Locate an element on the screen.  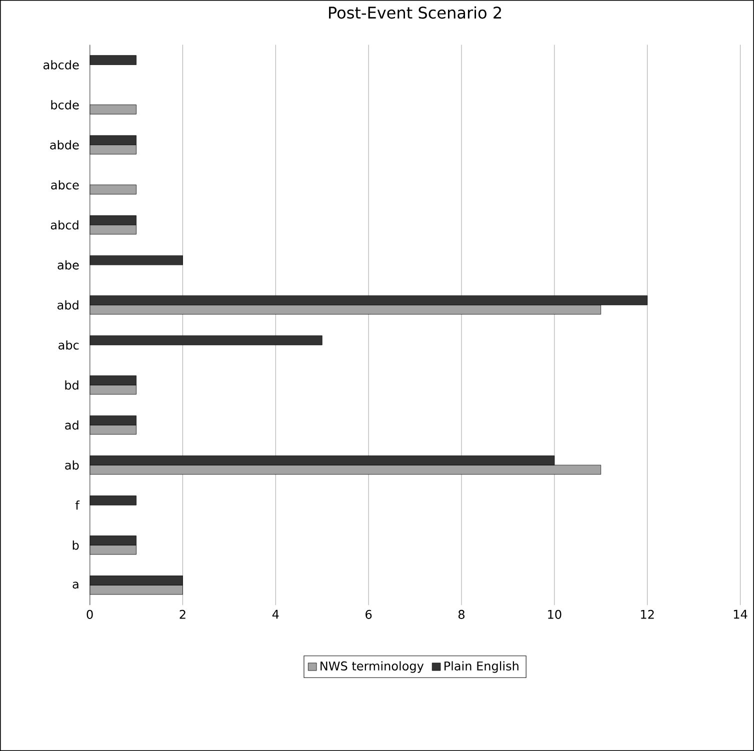
x-tick-label: 14 is located at coordinates (741, 614).